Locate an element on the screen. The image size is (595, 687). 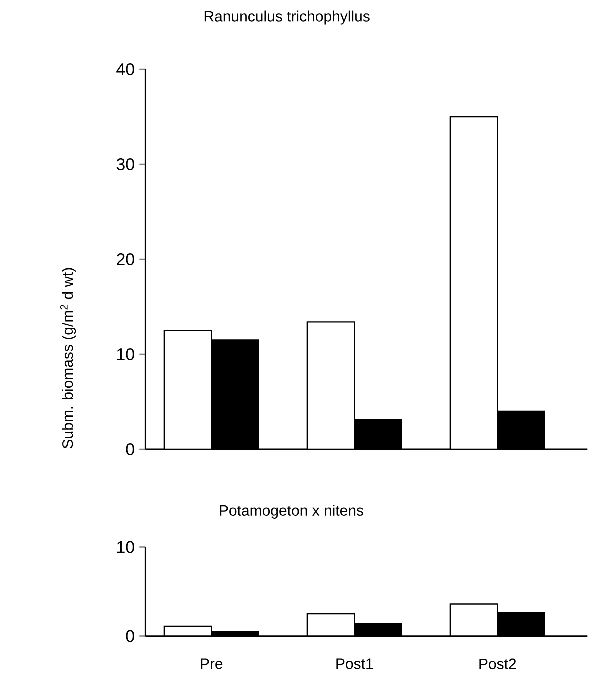
y-tick-label: 40 is located at coordinates (125, 69).